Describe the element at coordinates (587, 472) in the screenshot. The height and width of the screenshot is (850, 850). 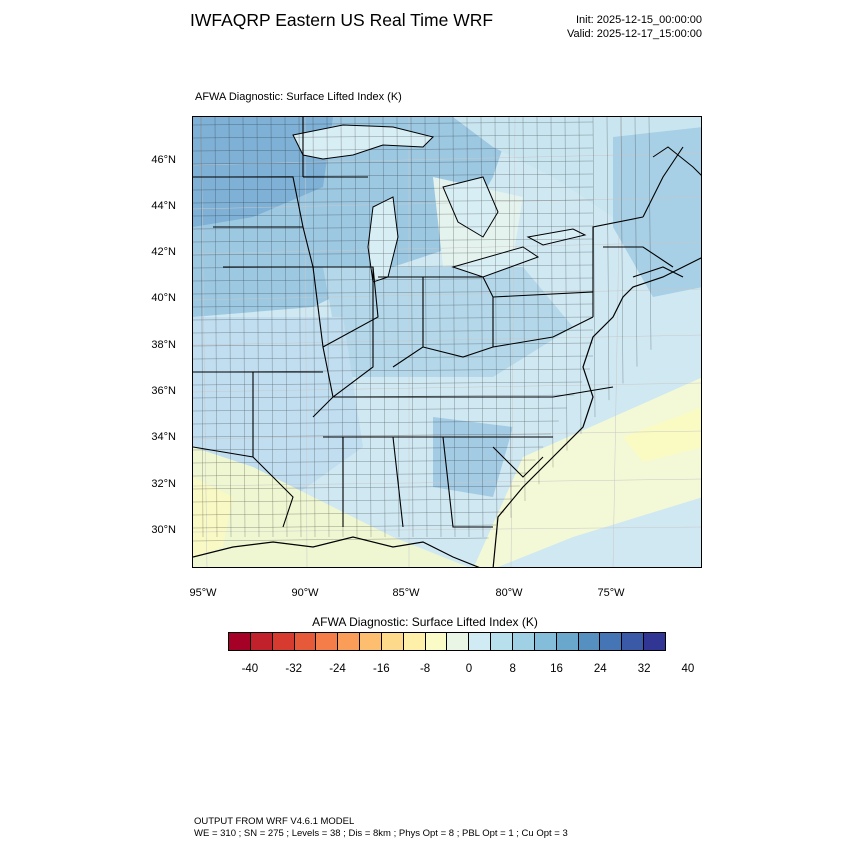
I see `field-region-atlantic-warm` at that location.